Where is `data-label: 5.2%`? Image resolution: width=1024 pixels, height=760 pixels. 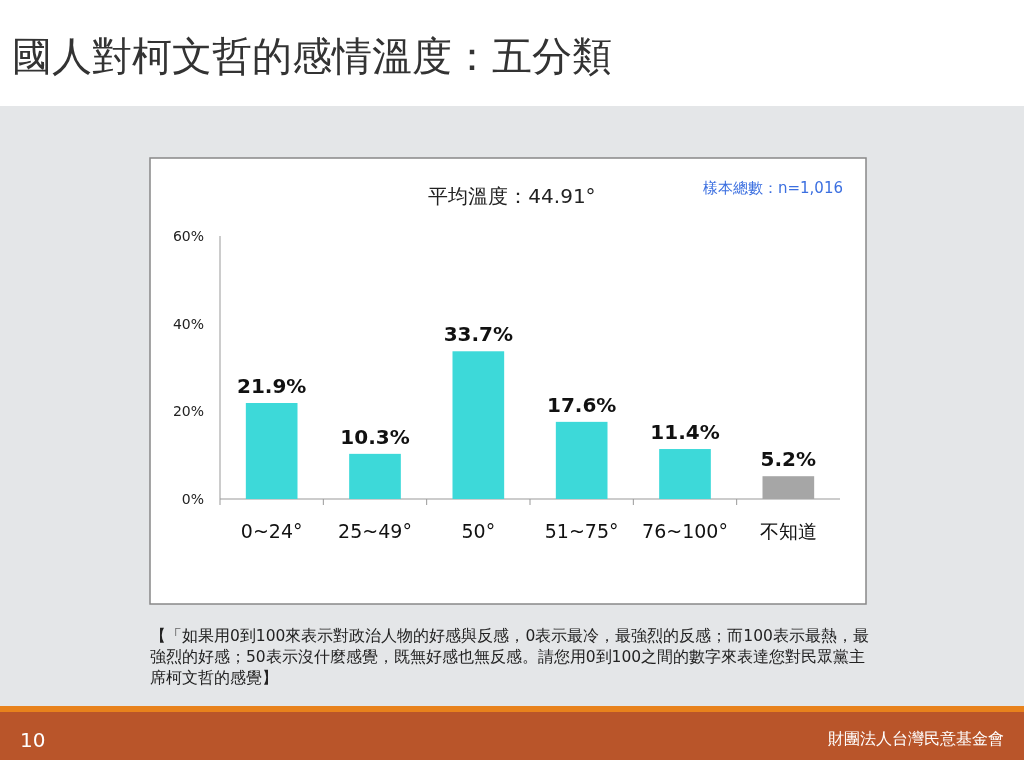
data-label: 5.2% is located at coordinates (788, 459).